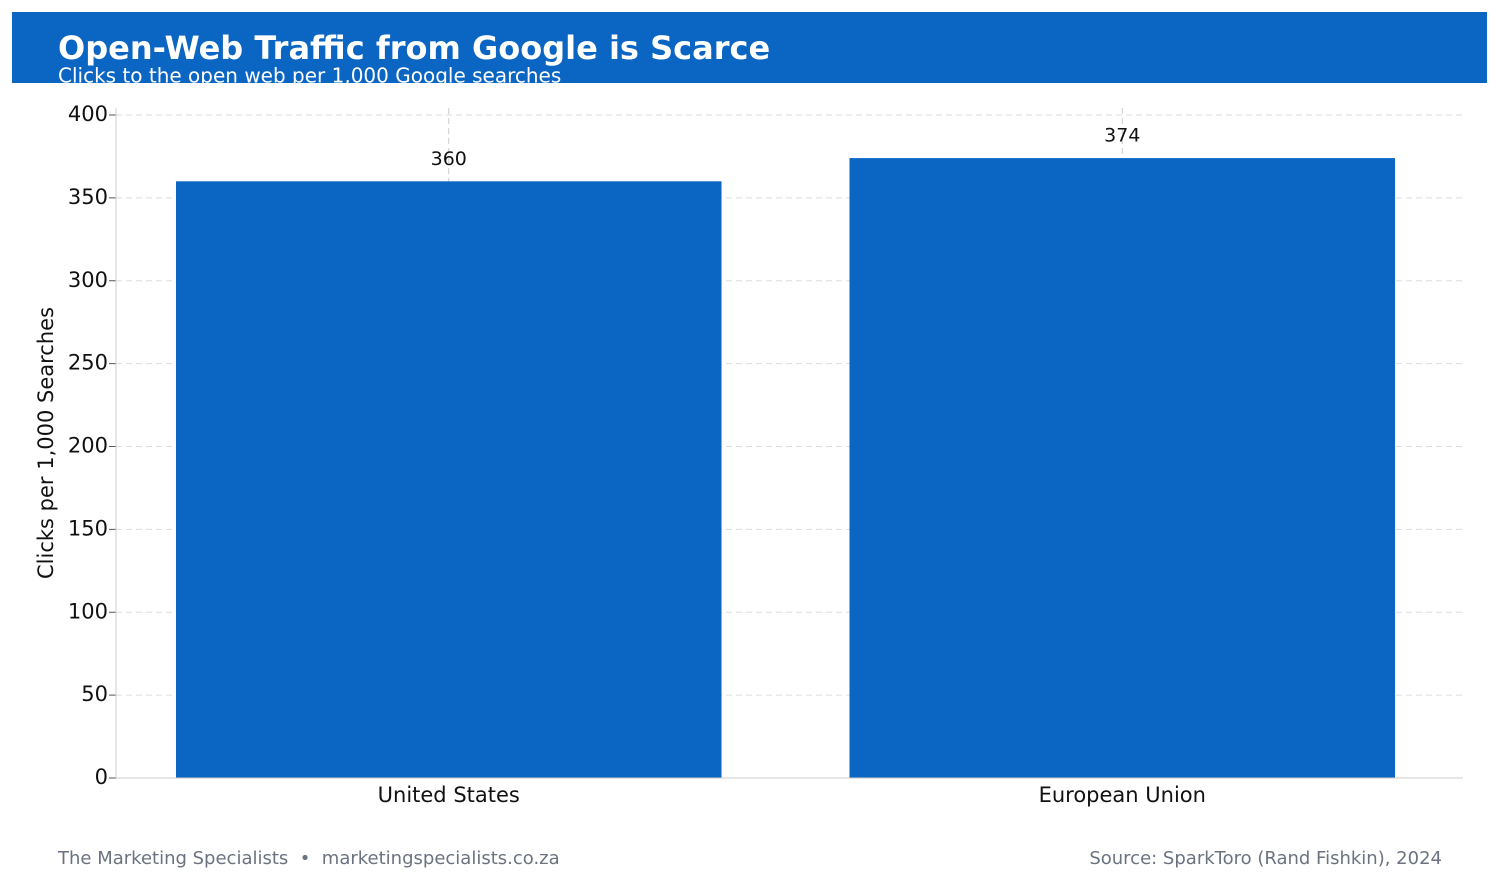 Image resolution: width=1500 pixels, height=896 pixels. I want to click on y-tick-label: 300, so click(88, 280).